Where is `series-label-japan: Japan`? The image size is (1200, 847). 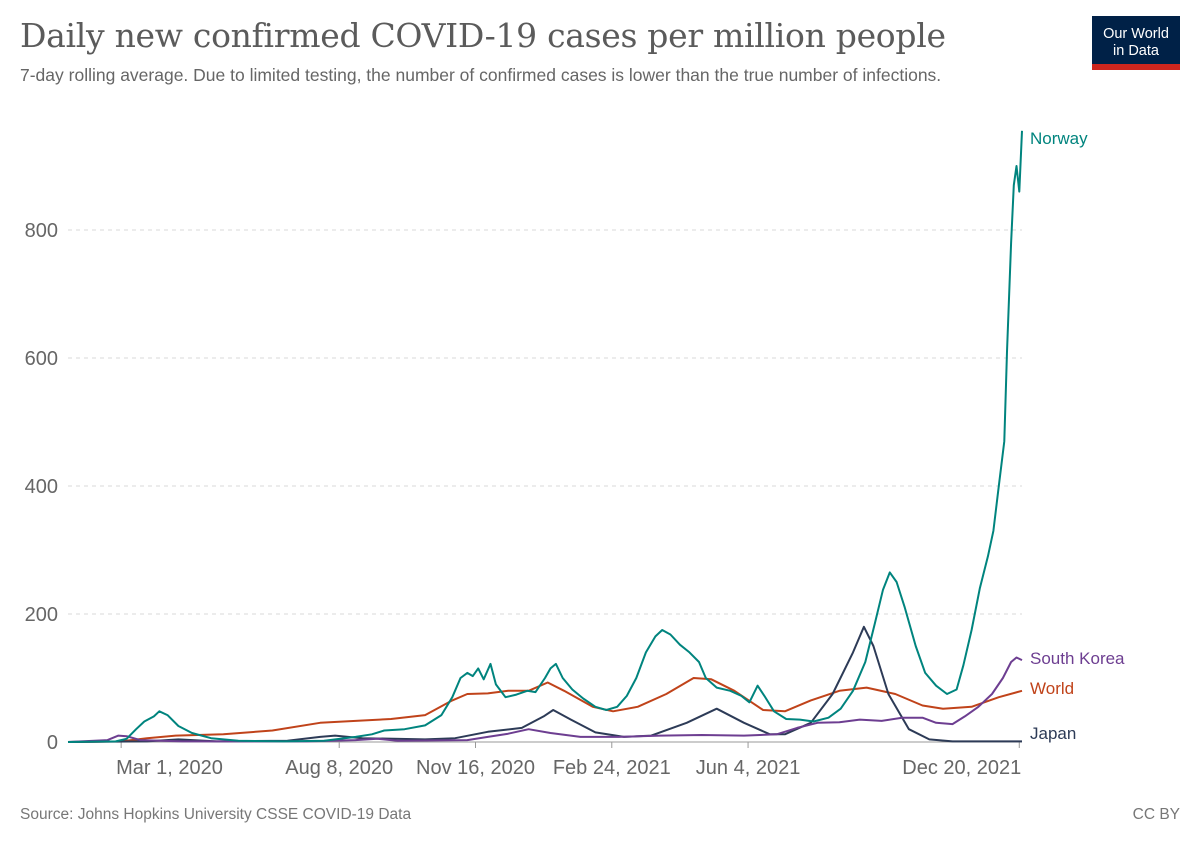 series-label-japan: Japan is located at coordinates (1053, 733).